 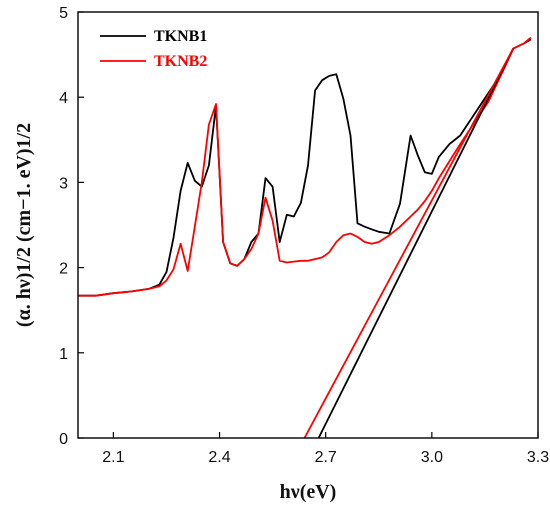 What do you see at coordinates (432, 457) in the screenshot?
I see `x-tick-label: 3.0` at bounding box center [432, 457].